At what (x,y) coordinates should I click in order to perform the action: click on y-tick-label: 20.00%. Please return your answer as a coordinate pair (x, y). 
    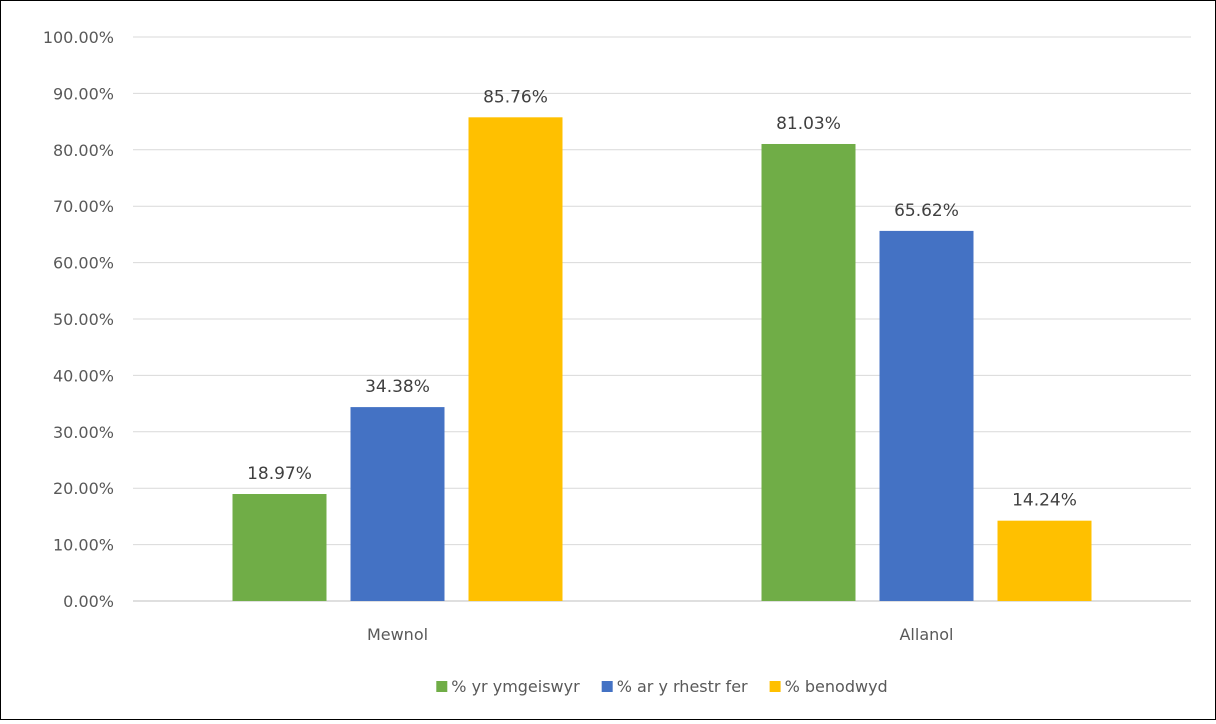
    Looking at the image, I should click on (83, 488).